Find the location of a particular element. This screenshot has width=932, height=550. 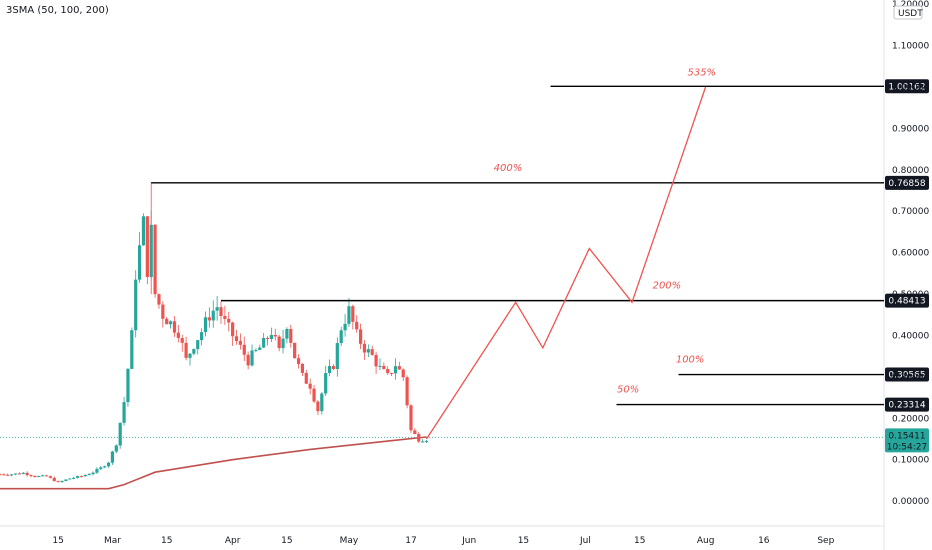

x-tick-label: 15 is located at coordinates (57, 541).